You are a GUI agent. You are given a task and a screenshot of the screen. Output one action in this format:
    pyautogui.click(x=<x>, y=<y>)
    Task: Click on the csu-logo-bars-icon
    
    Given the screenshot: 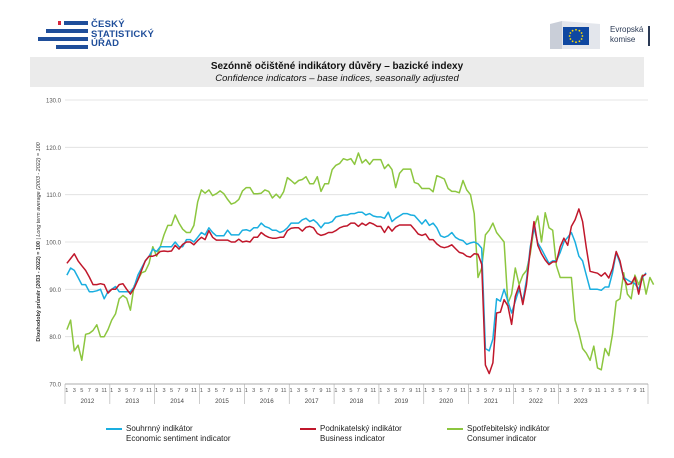 What is the action you would take?
    pyautogui.click(x=63, y=35)
    